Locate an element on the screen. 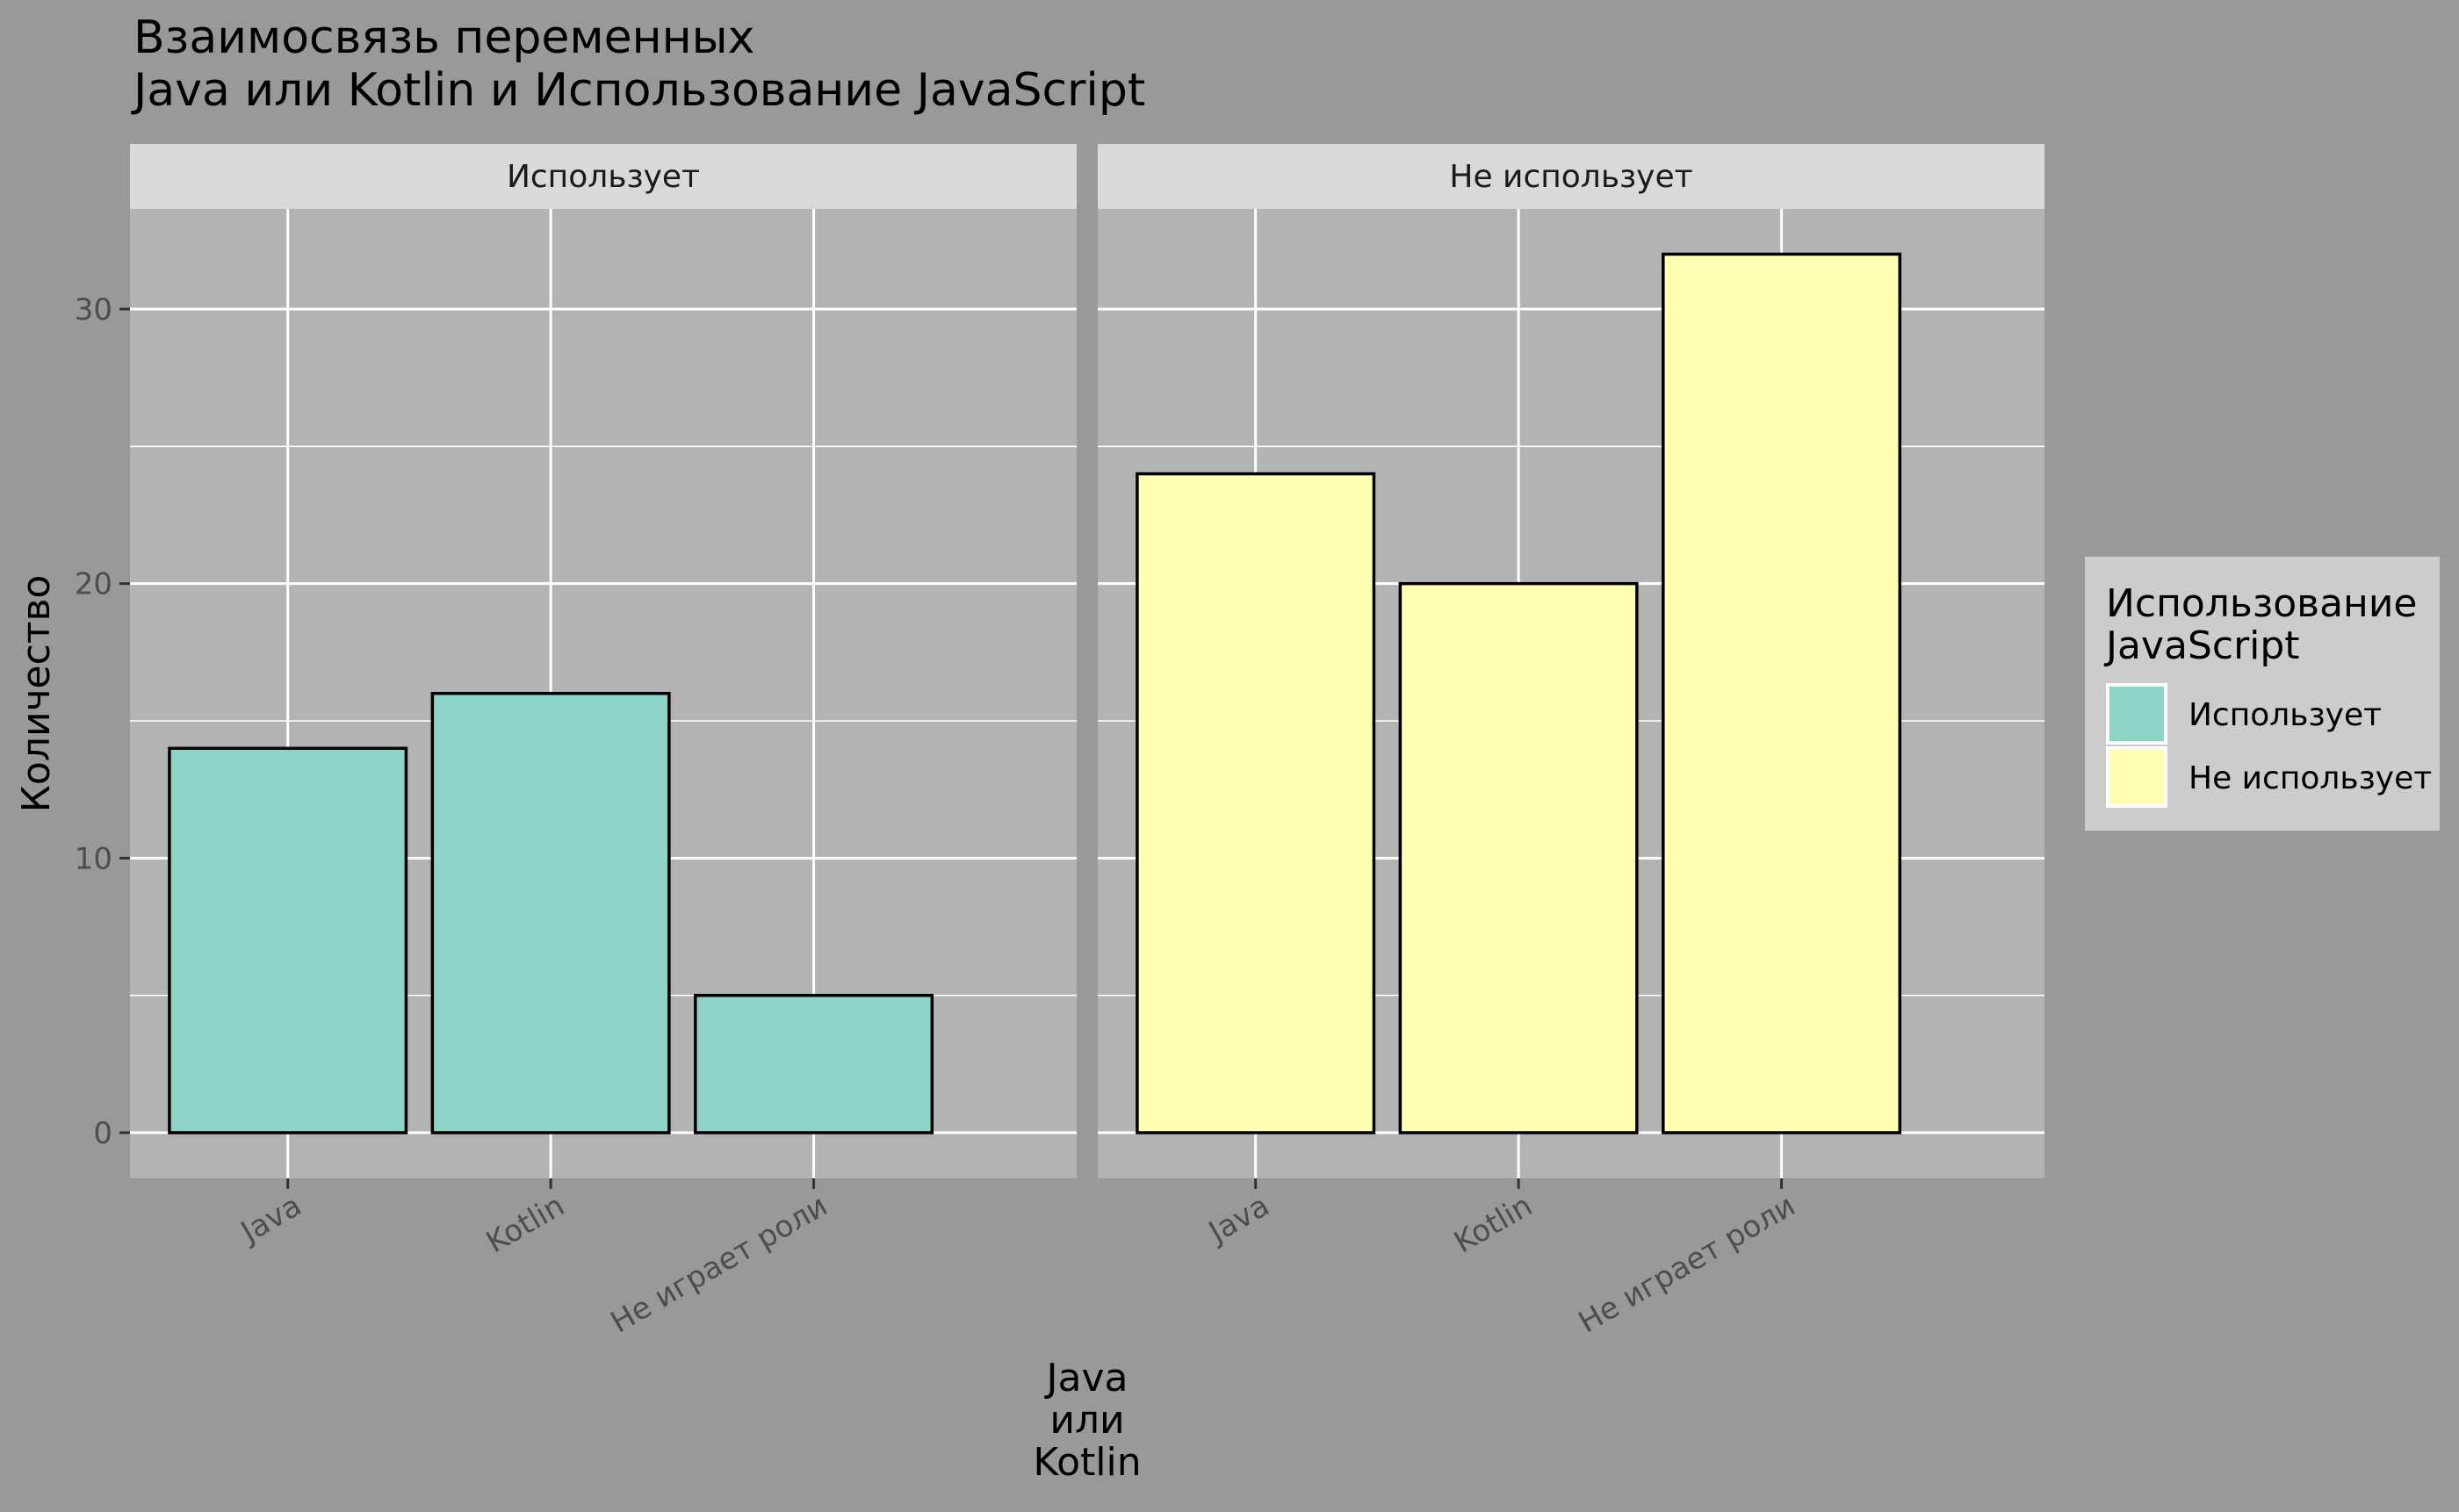 This screenshot has height=1512, width=2459. facet-strip-label: Не использует is located at coordinates (1570, 177).